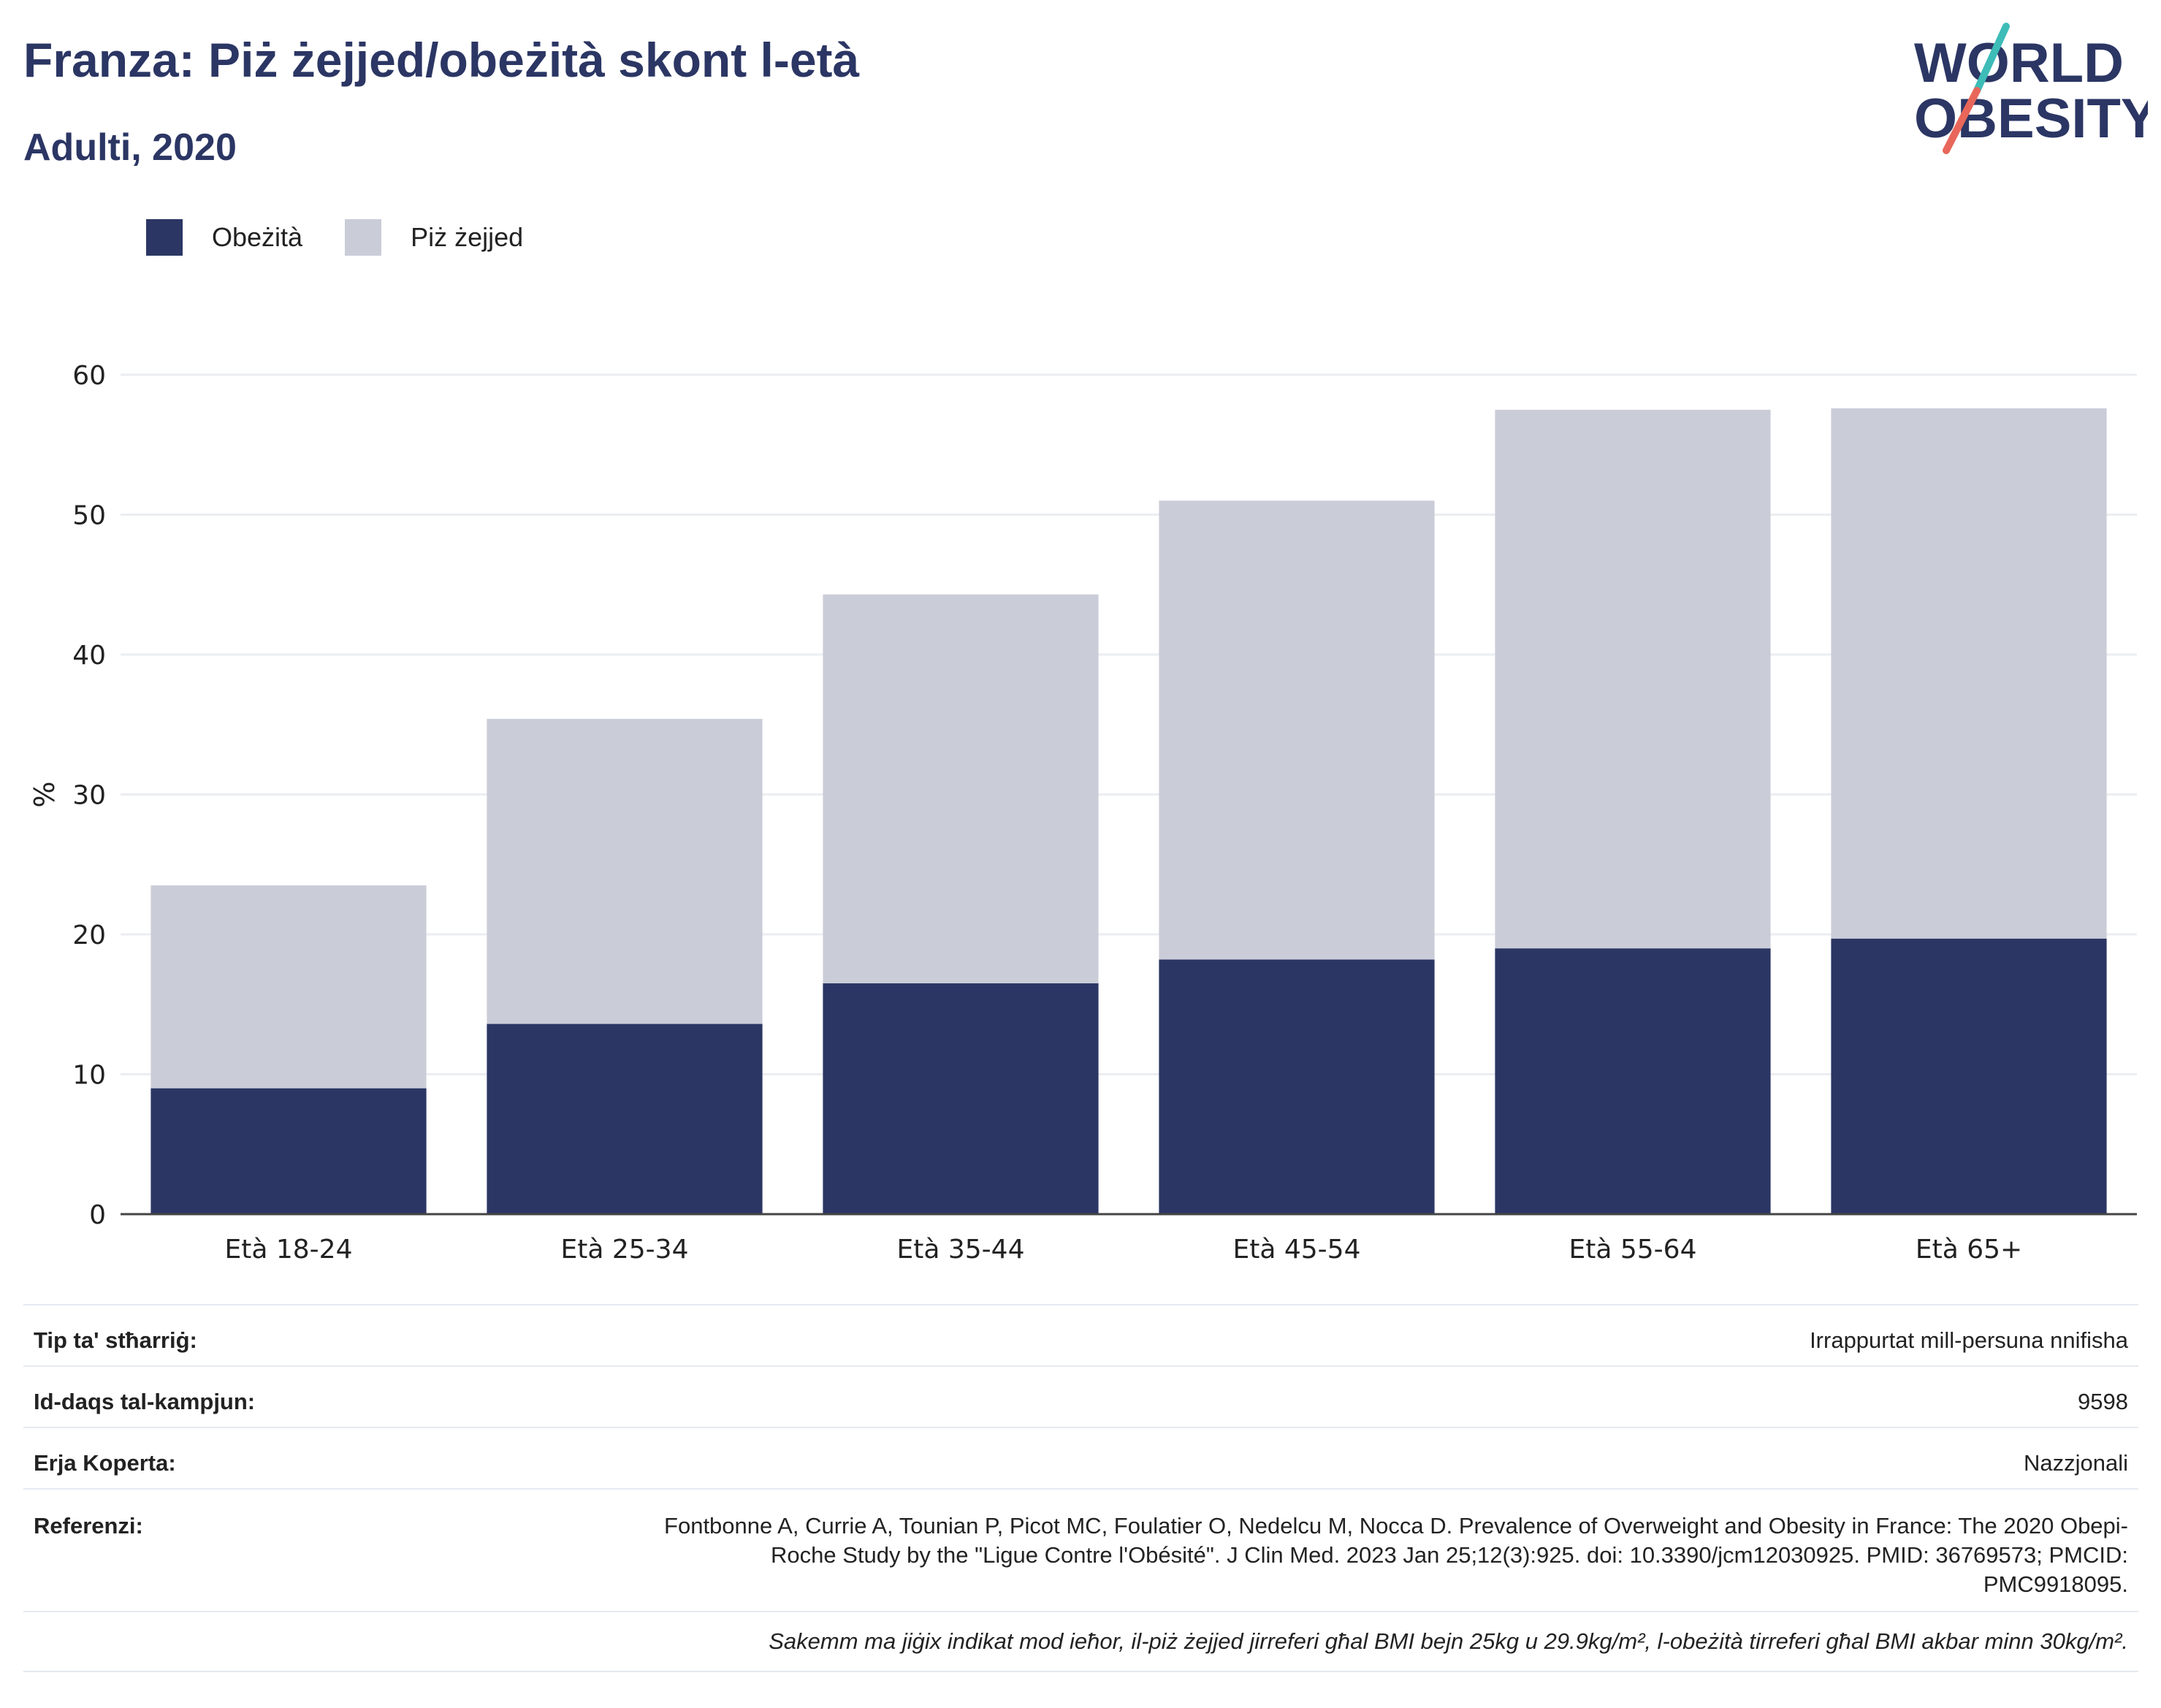 The image size is (2161, 1708). Describe the element at coordinates (116, 1340) in the screenshot. I see `survey-type-label: Tip ta' stħarriġ:` at that location.